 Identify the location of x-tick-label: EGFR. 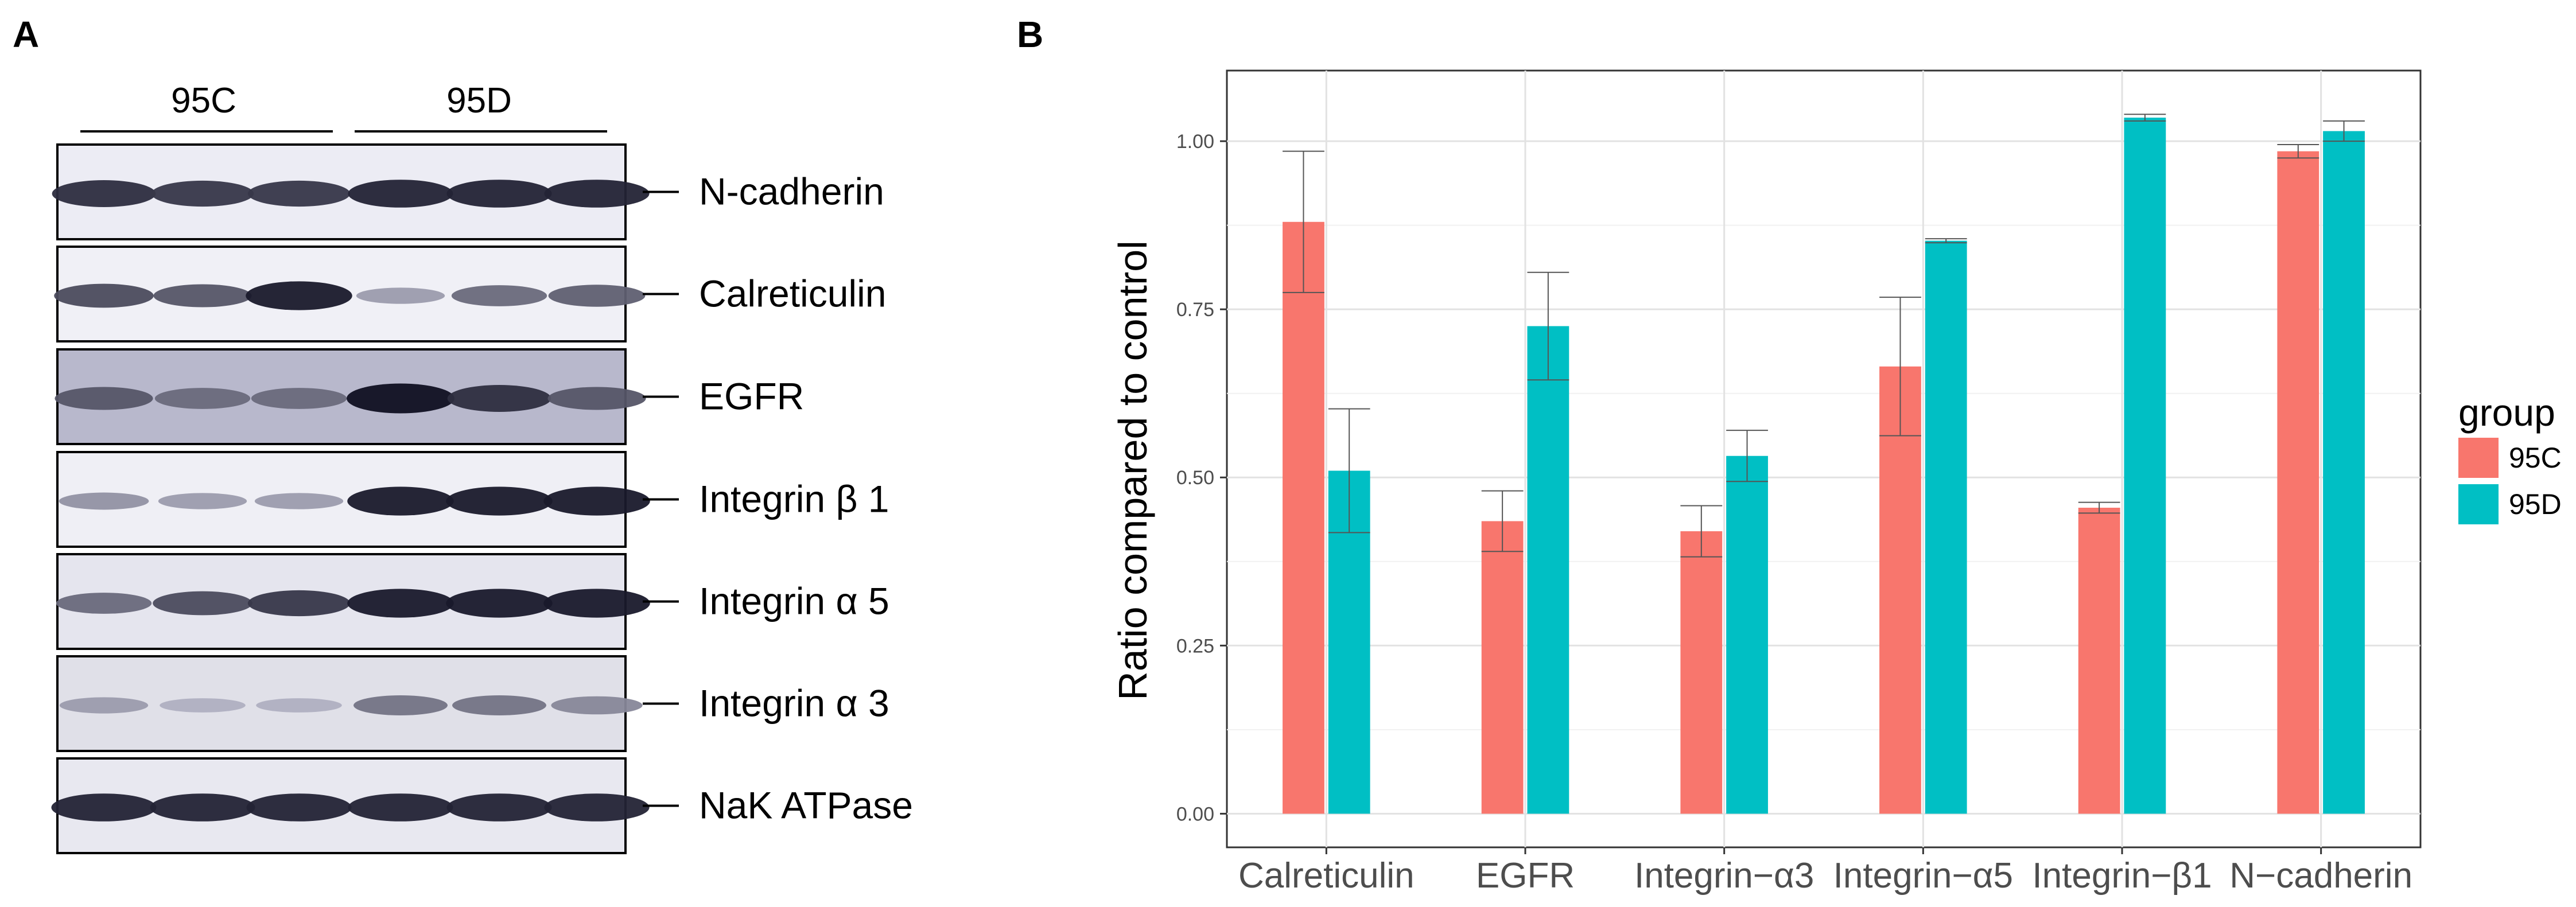
(1525, 876).